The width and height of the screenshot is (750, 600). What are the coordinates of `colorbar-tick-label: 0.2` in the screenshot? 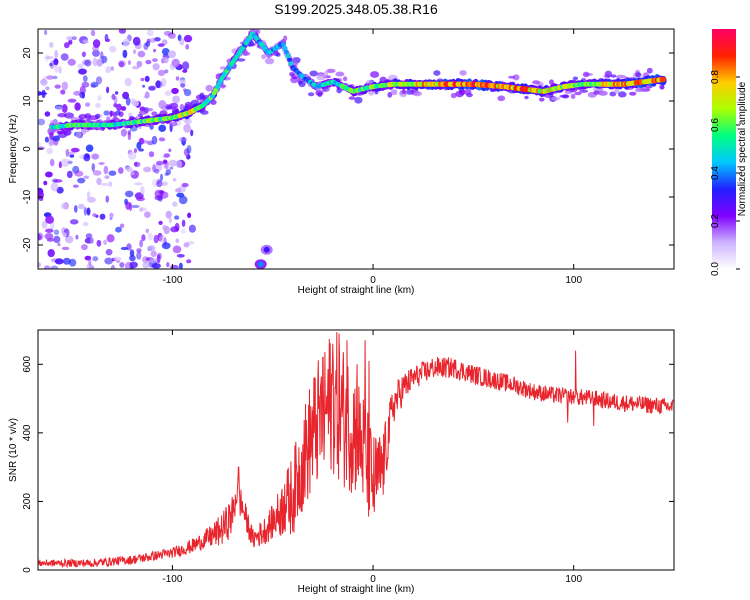 It's located at (715, 221).